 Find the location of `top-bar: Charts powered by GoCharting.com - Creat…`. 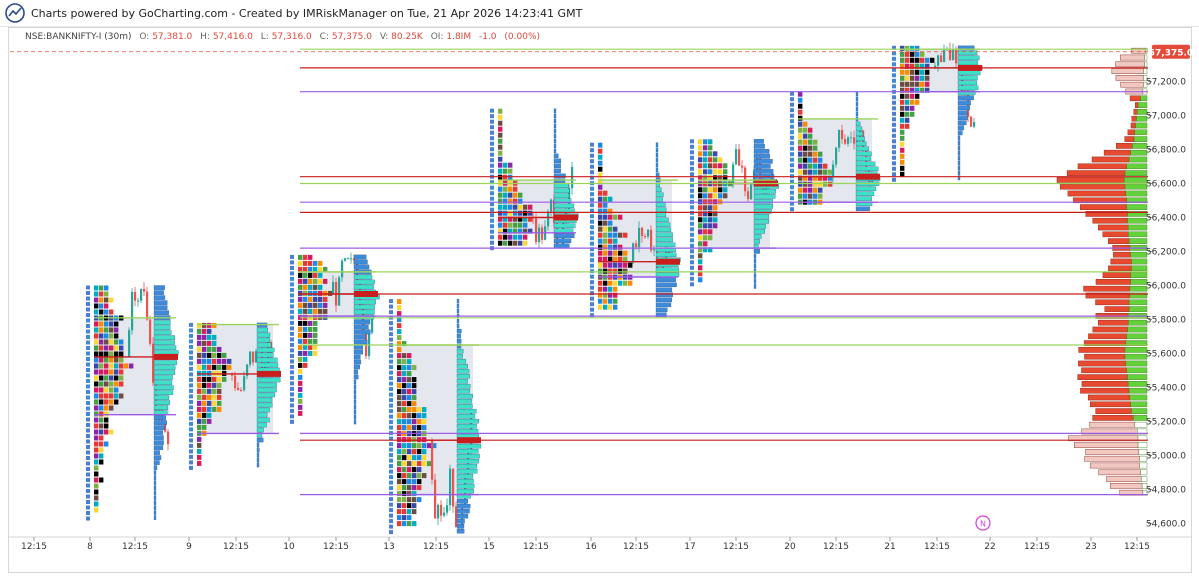

top-bar: Charts powered by GoCharting.com - Creat… is located at coordinates (599, 13).